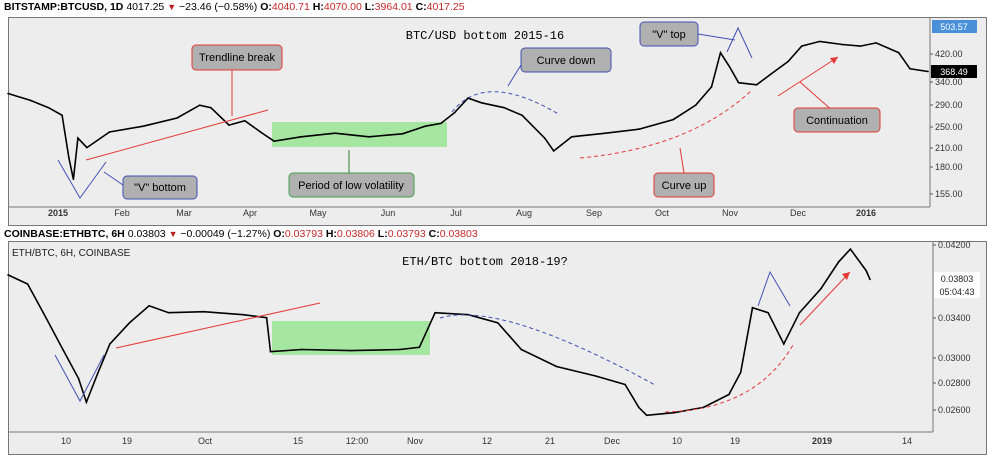 The width and height of the screenshot is (987, 457). What do you see at coordinates (949, 127) in the screenshot?
I see `y-tick-label: 250.00` at bounding box center [949, 127].